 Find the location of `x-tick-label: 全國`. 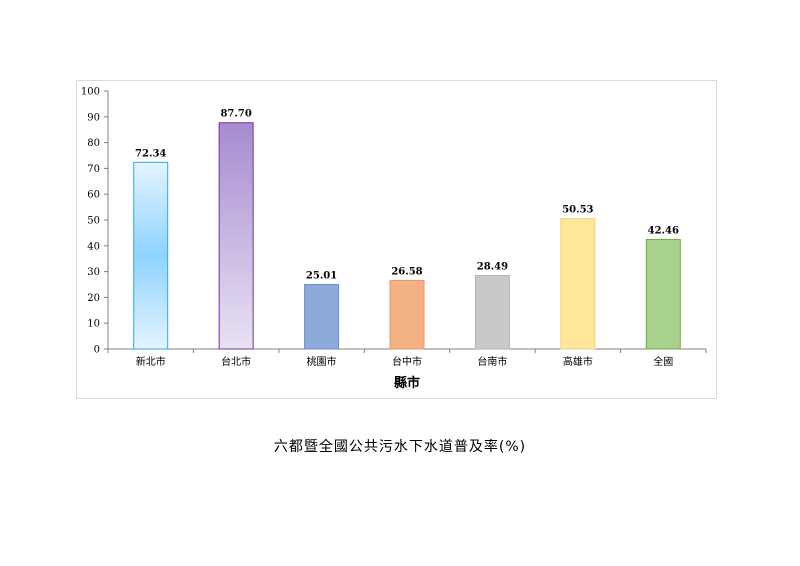

x-tick-label: 全國 is located at coordinates (663, 361).